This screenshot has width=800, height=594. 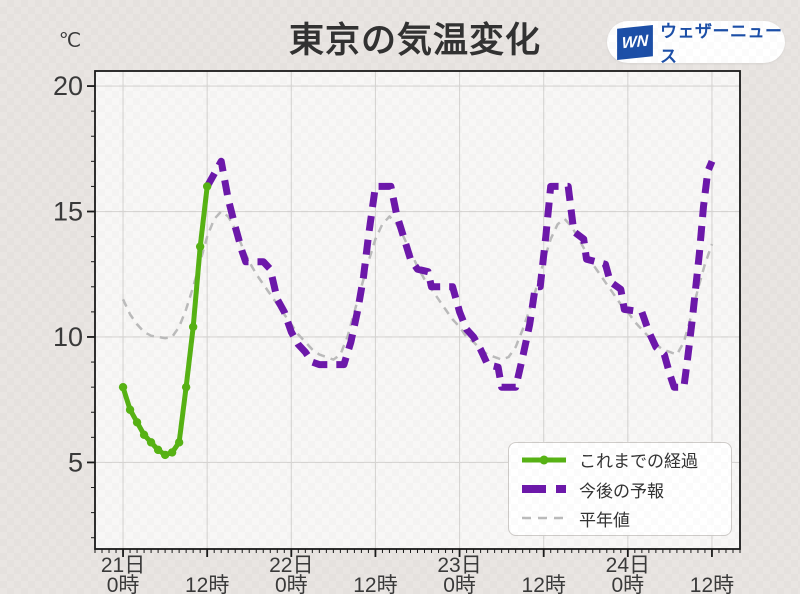 I want to click on chart-legend: これまでの経過 今後の予報 平年値, so click(x=620, y=489).